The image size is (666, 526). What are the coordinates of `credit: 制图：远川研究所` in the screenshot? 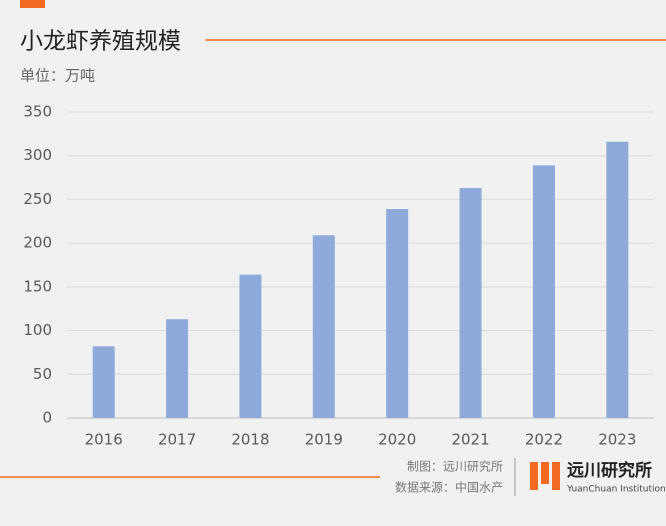 It's located at (455, 466).